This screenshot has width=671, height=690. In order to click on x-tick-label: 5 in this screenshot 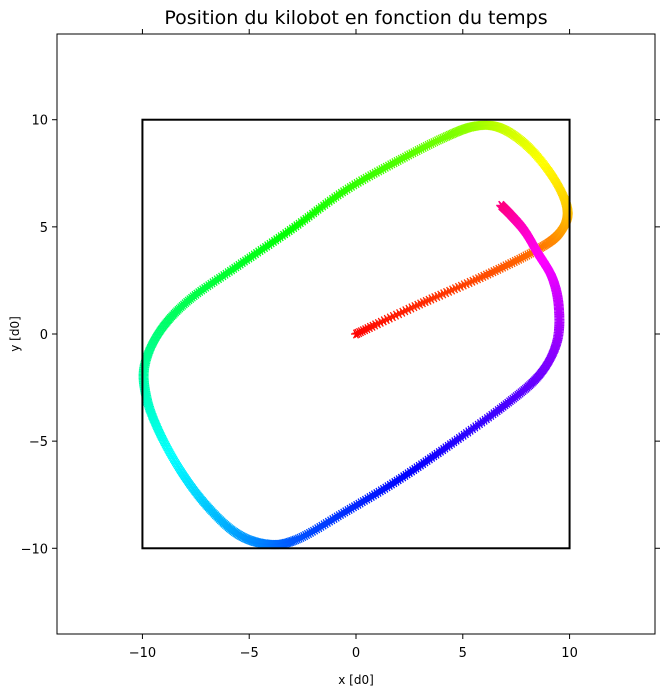, I will do `click(463, 653)`.